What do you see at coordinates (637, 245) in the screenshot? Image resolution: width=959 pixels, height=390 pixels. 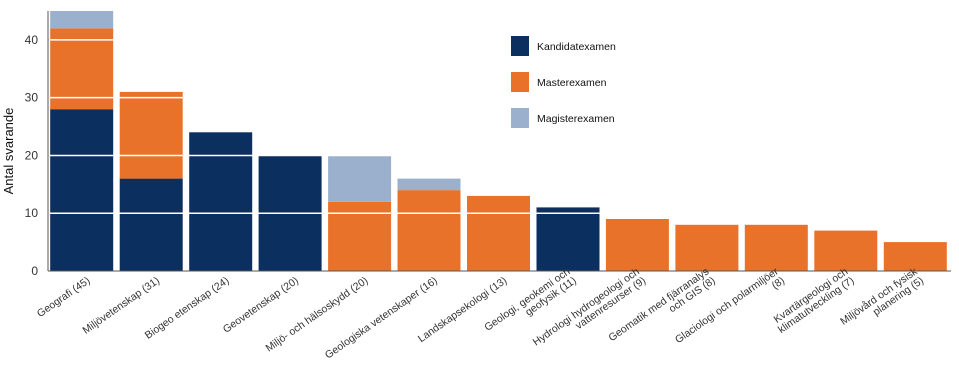 I see `bar-9-masterexamen` at bounding box center [637, 245].